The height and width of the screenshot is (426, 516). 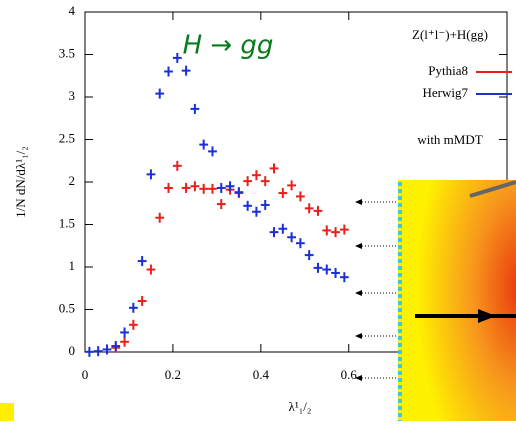 I want to click on y-tick-label: 2, so click(x=72, y=180).